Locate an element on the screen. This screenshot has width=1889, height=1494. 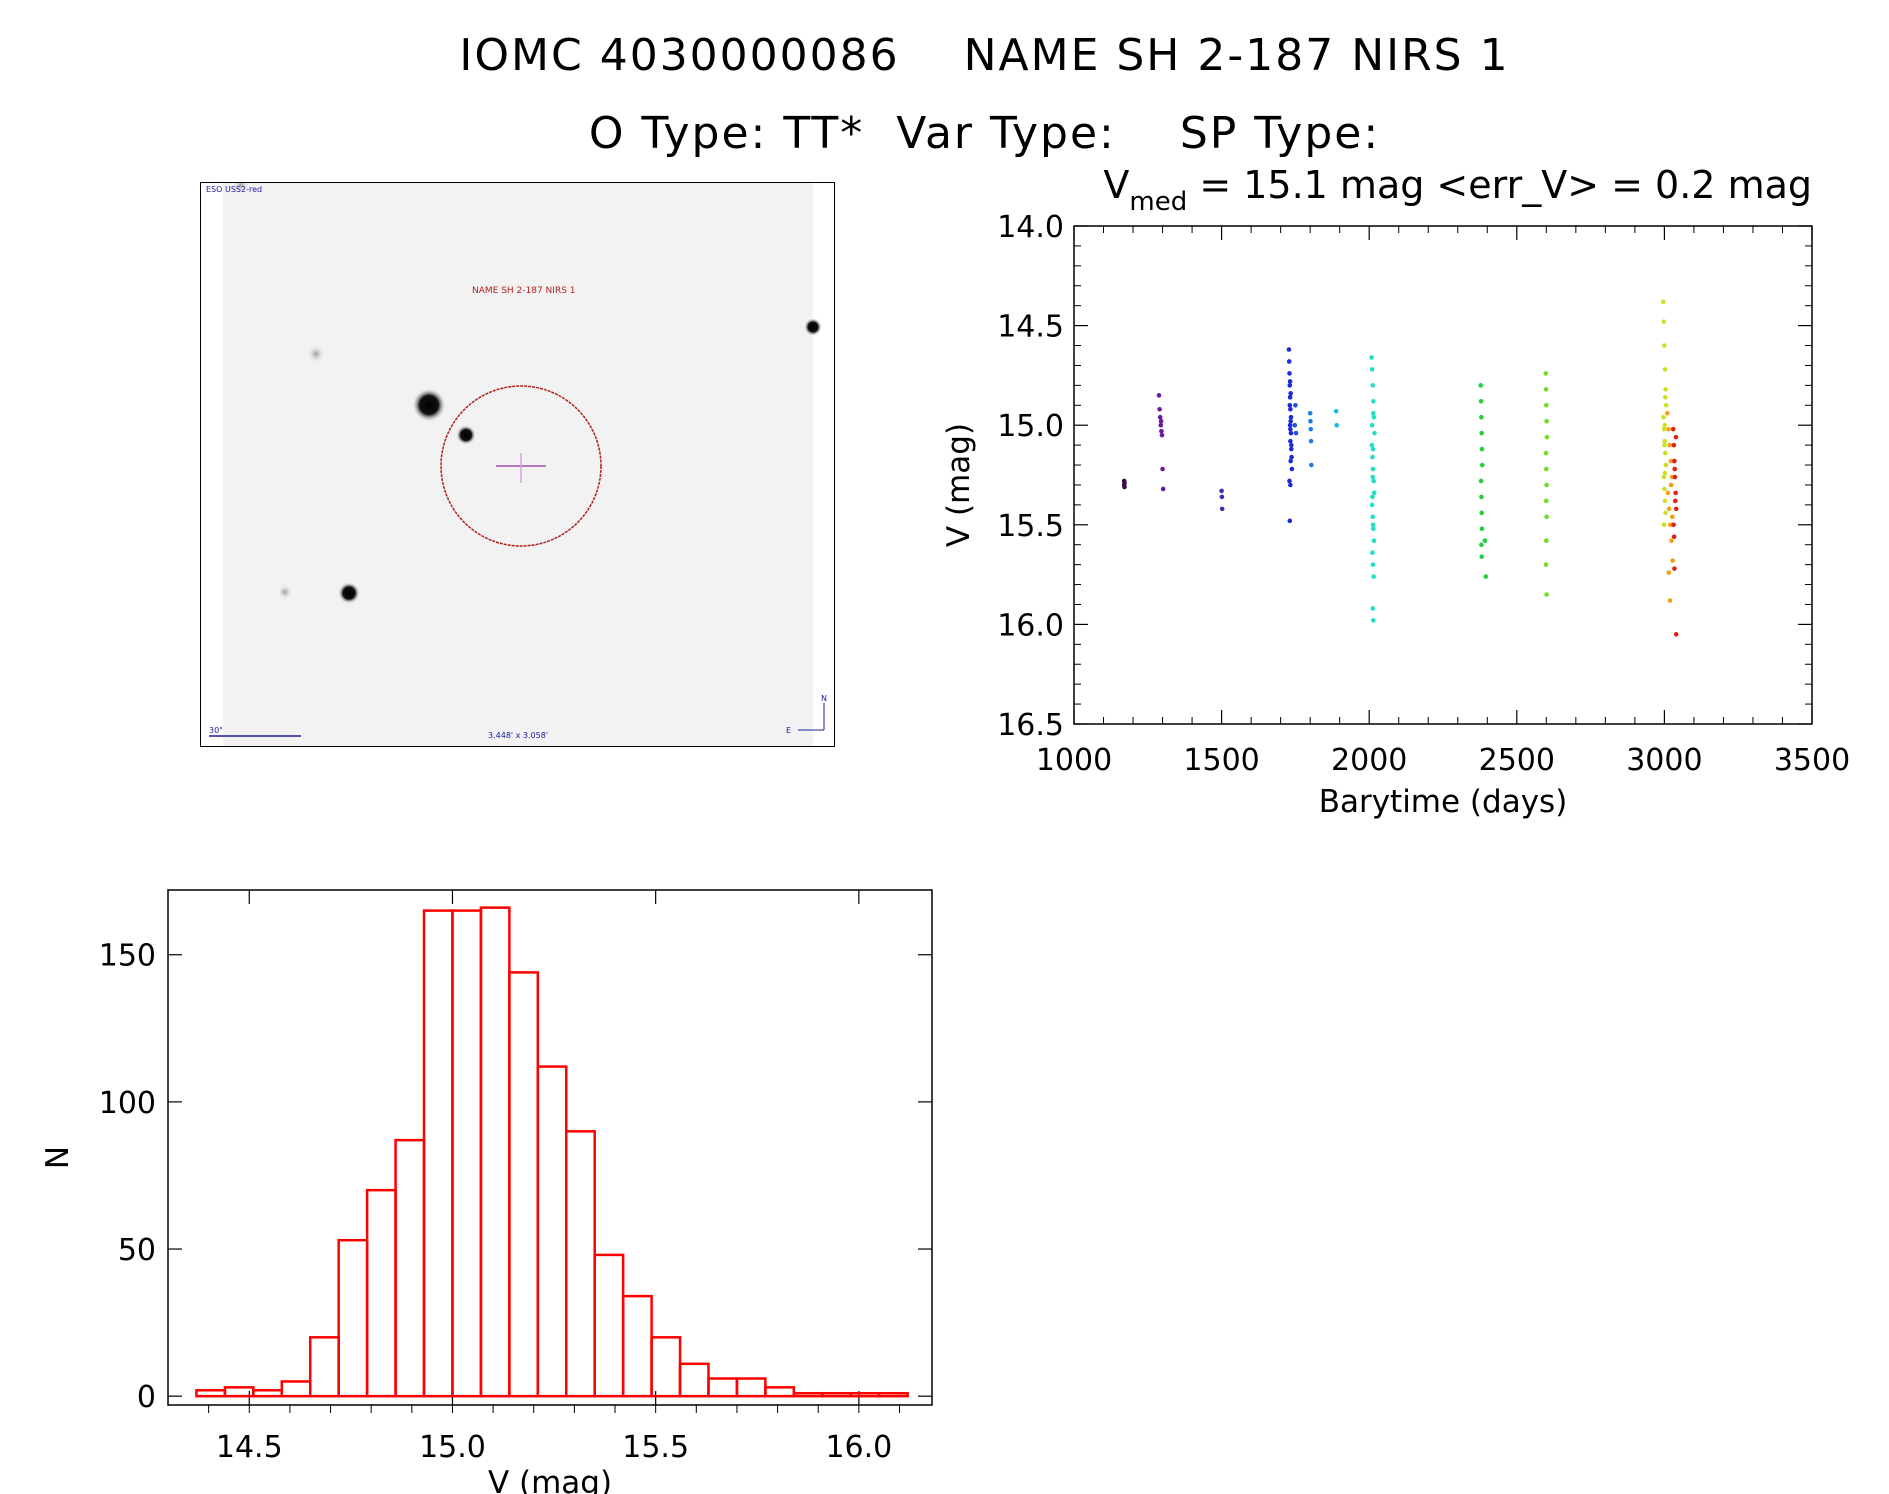
star-lower-left is located at coordinates (349, 593).